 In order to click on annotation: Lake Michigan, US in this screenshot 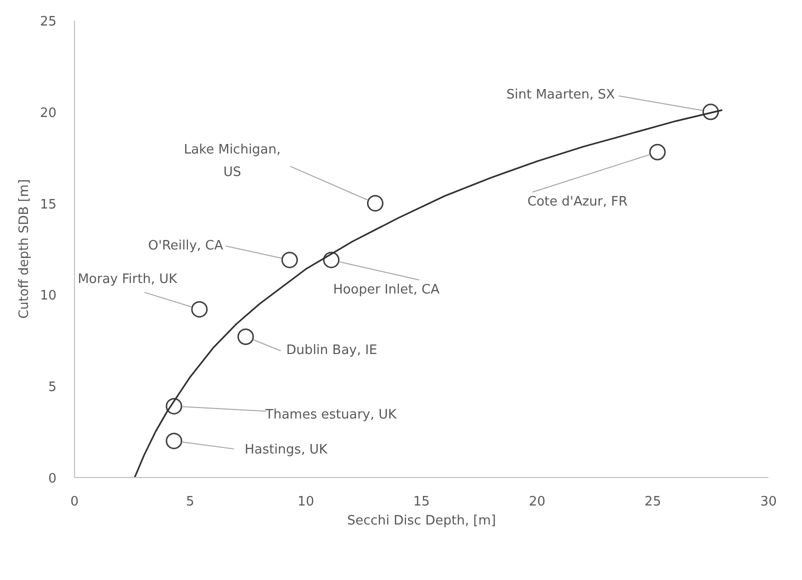, I will do `click(232, 161)`.